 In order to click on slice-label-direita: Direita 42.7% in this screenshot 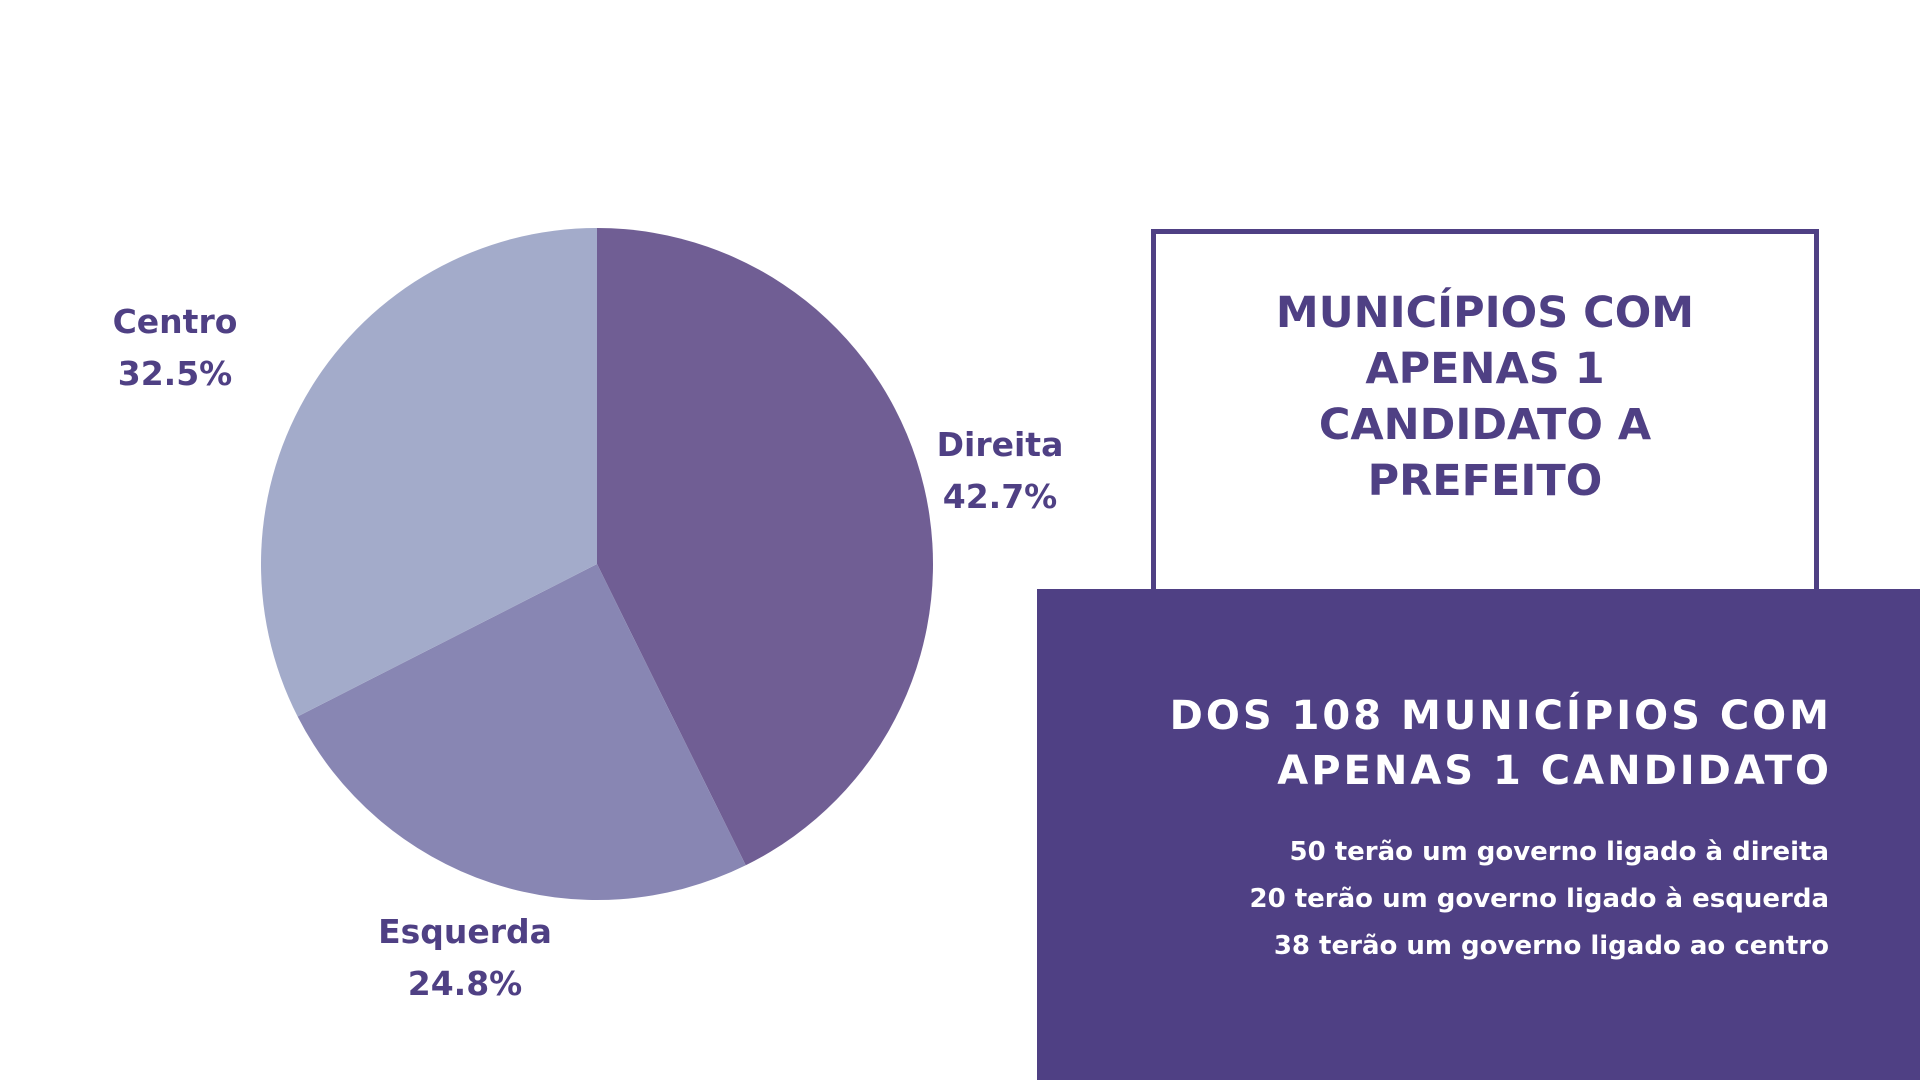, I will do `click(1000, 471)`.